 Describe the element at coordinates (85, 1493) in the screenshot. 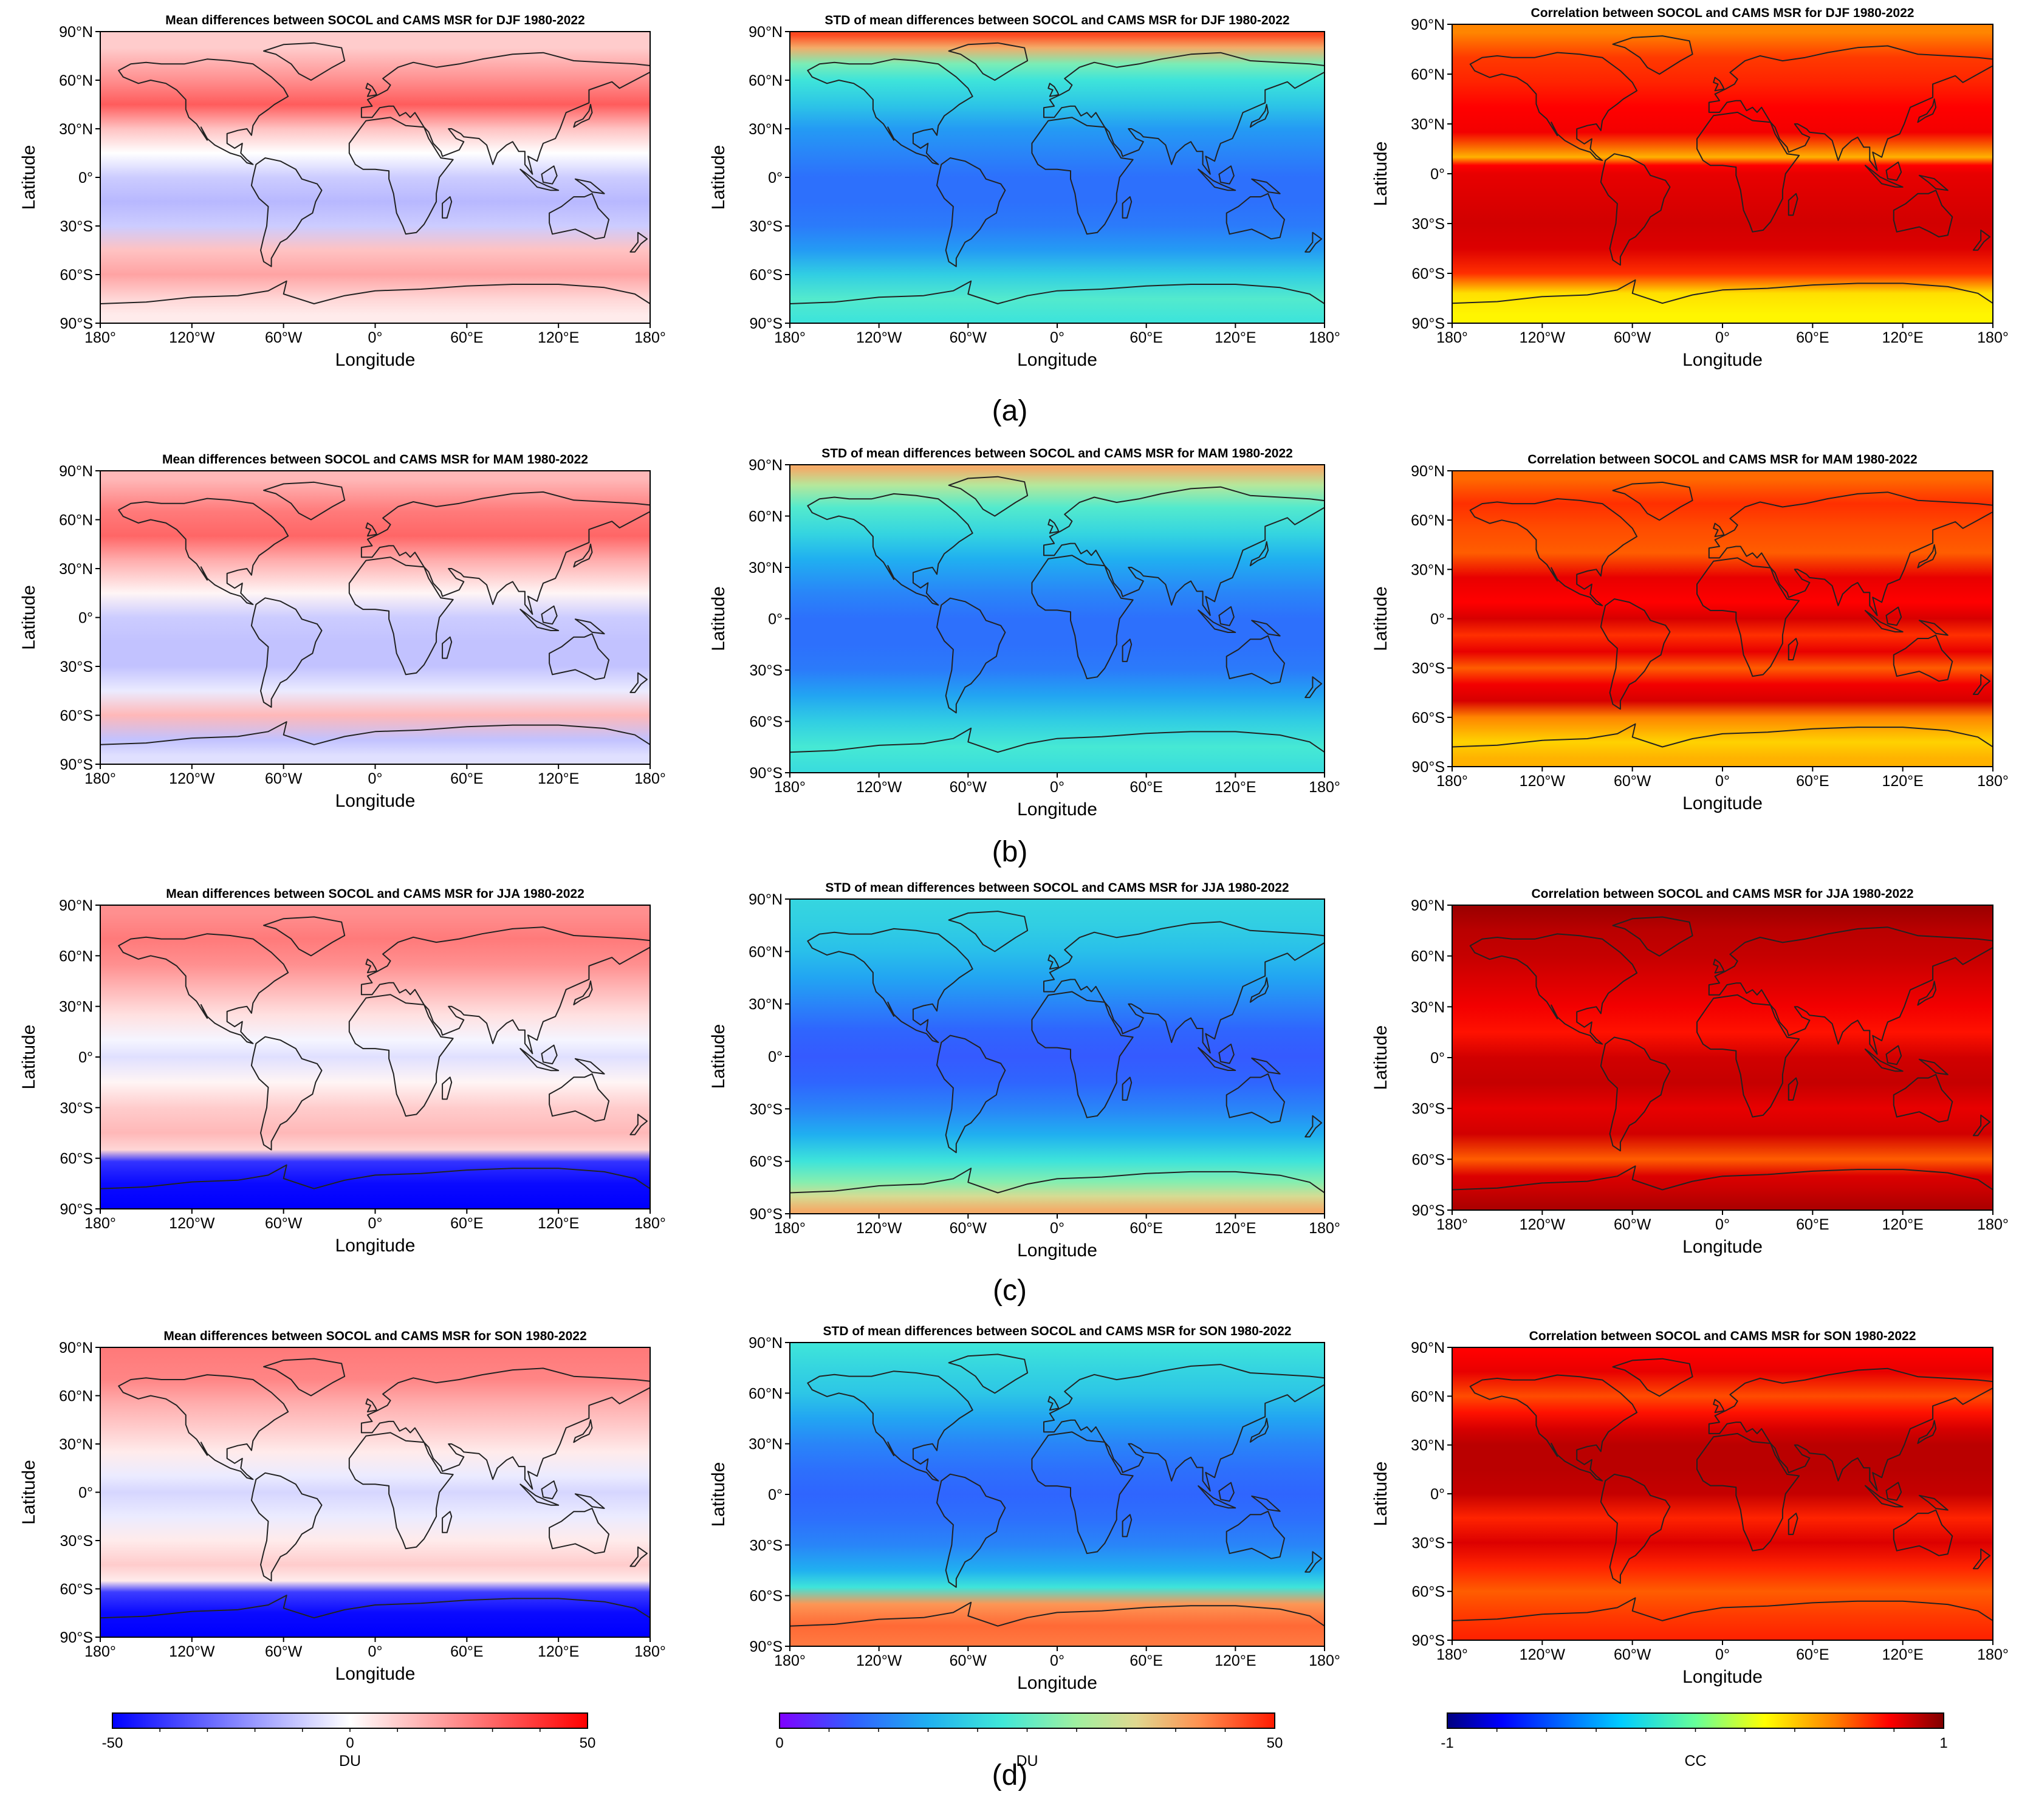

I see `y-tick-label: 0°` at that location.